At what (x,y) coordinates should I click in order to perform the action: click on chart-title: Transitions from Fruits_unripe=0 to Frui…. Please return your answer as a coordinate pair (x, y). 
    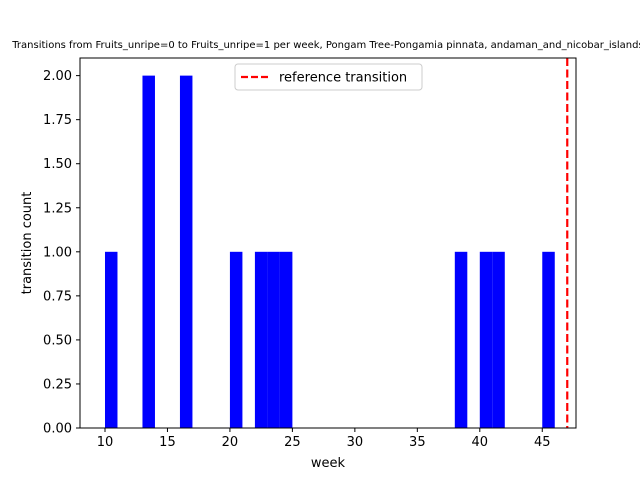
    Looking at the image, I should click on (325, 45).